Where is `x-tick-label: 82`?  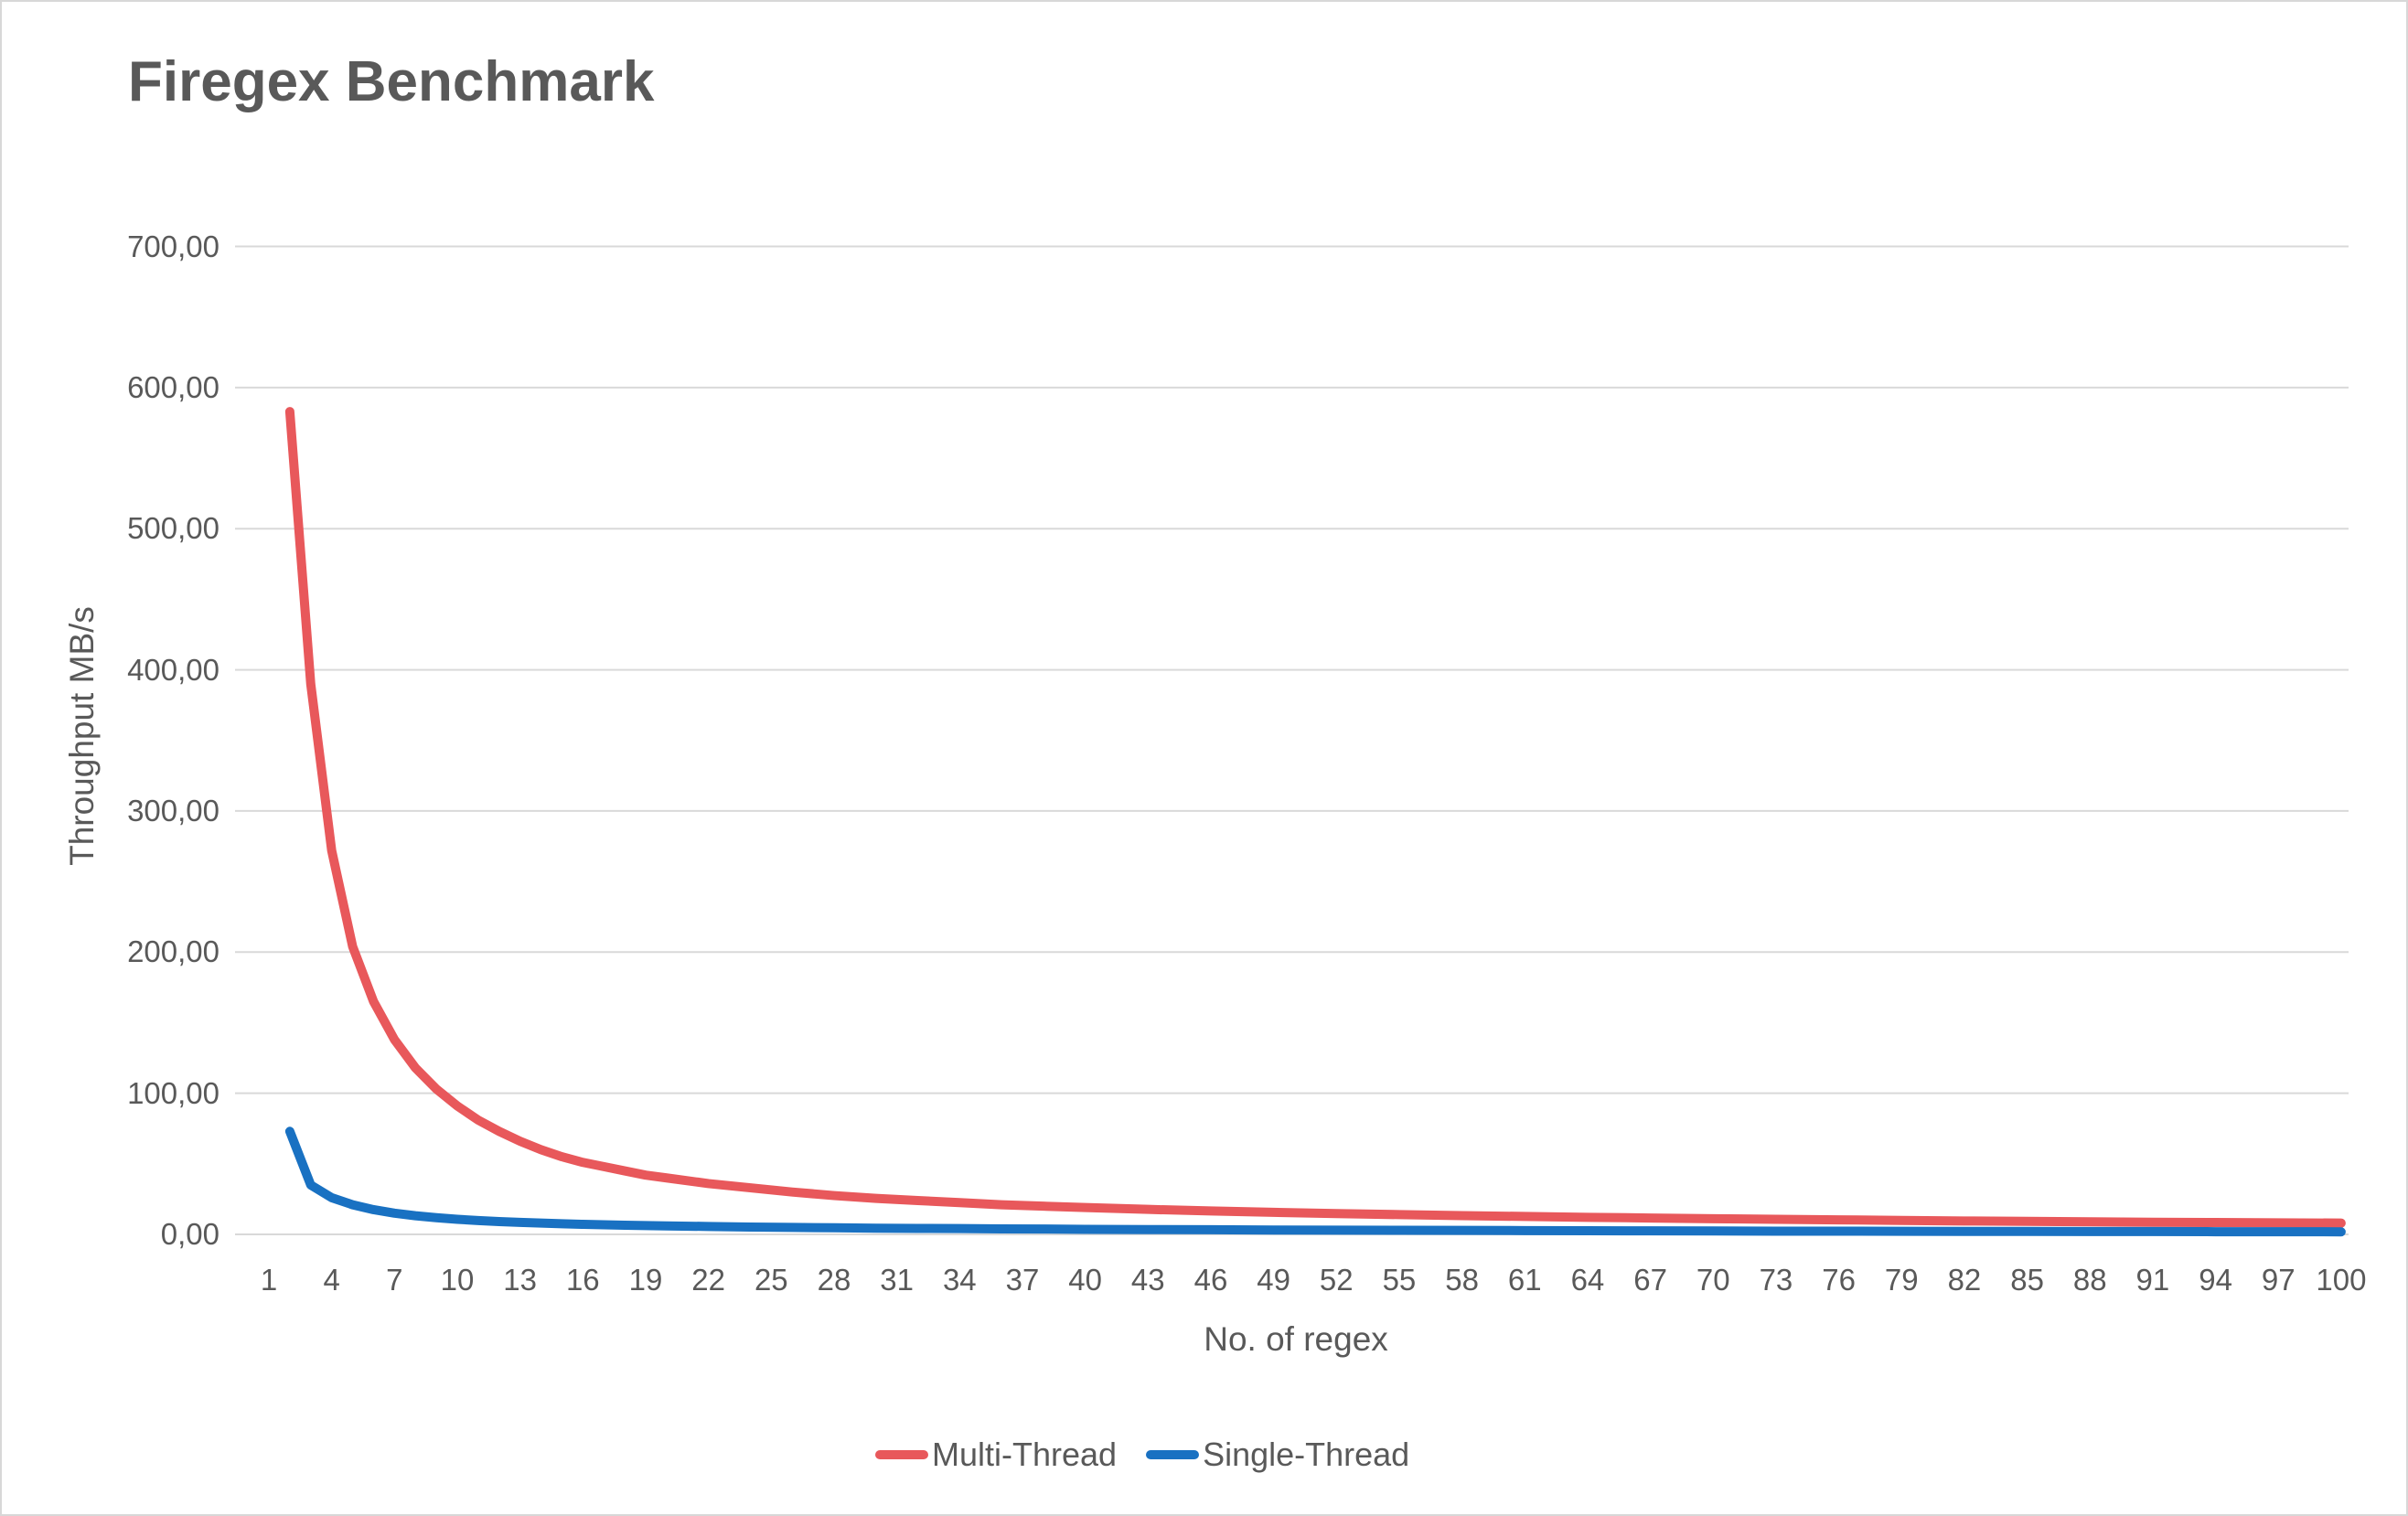 x-tick-label: 82 is located at coordinates (1964, 1280).